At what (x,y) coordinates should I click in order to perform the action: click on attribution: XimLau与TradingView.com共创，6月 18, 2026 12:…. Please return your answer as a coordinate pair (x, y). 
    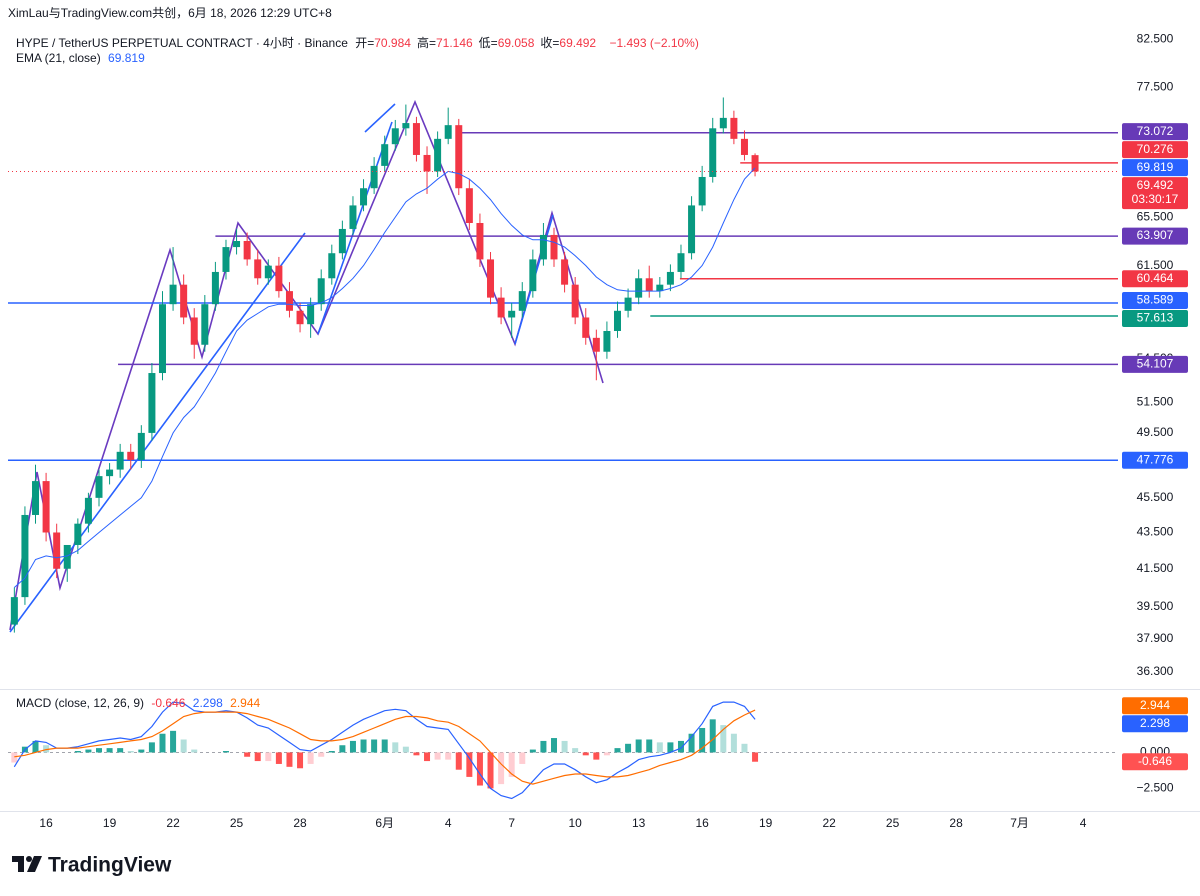
    Looking at the image, I should click on (170, 13).